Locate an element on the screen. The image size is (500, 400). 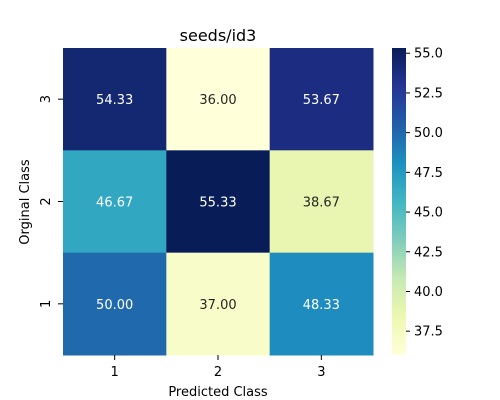
cell-value-label: 54.33 is located at coordinates (114, 100).